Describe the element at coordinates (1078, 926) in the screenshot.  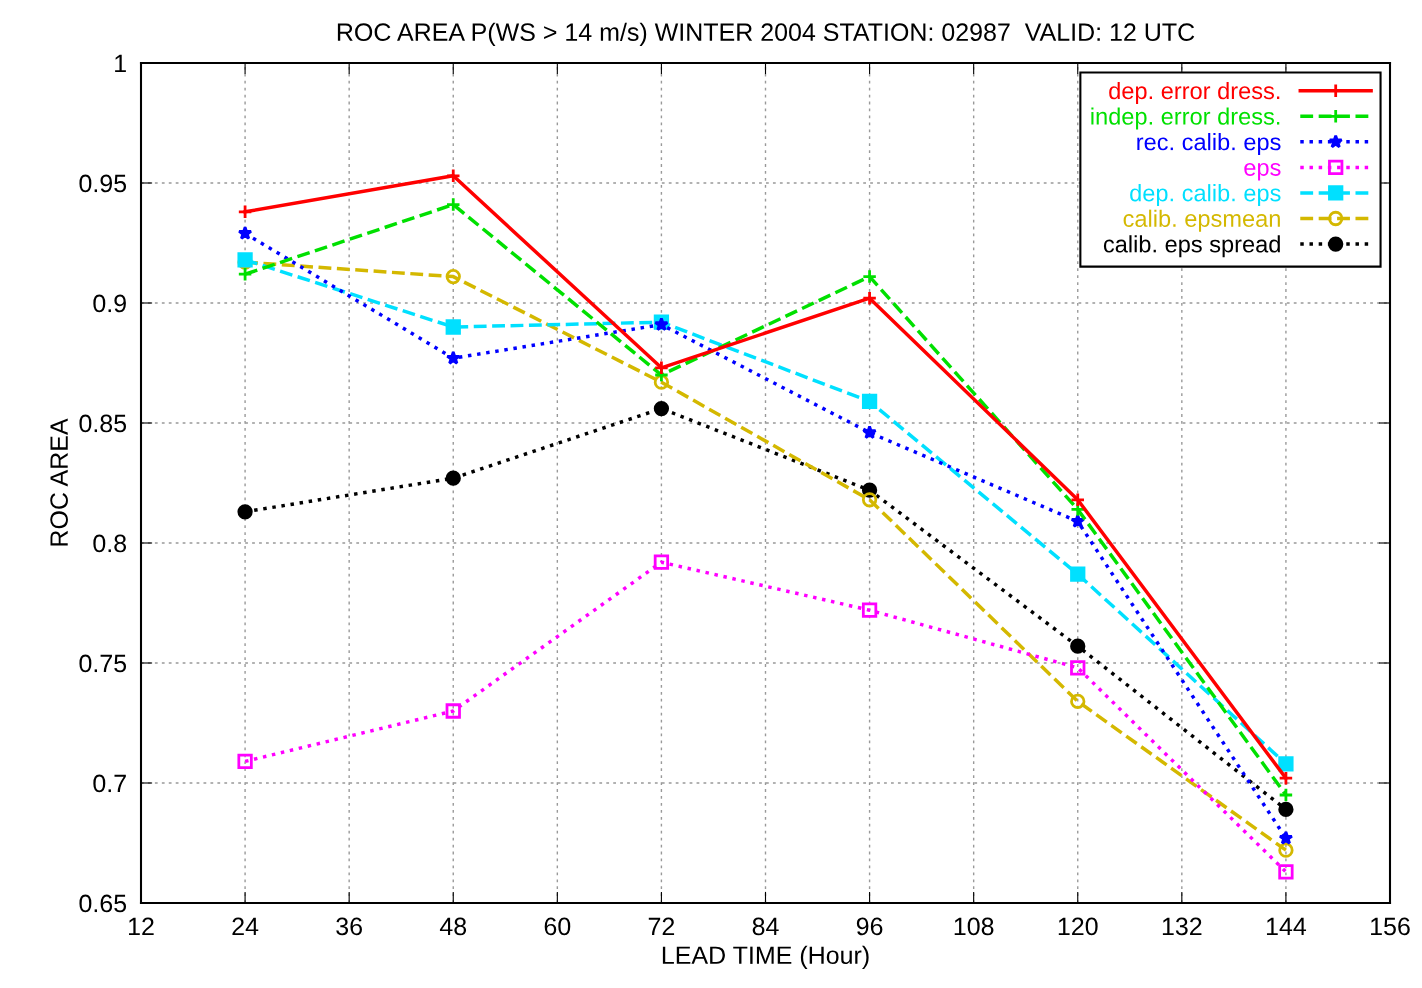
I see `x-tick-label: 120` at that location.